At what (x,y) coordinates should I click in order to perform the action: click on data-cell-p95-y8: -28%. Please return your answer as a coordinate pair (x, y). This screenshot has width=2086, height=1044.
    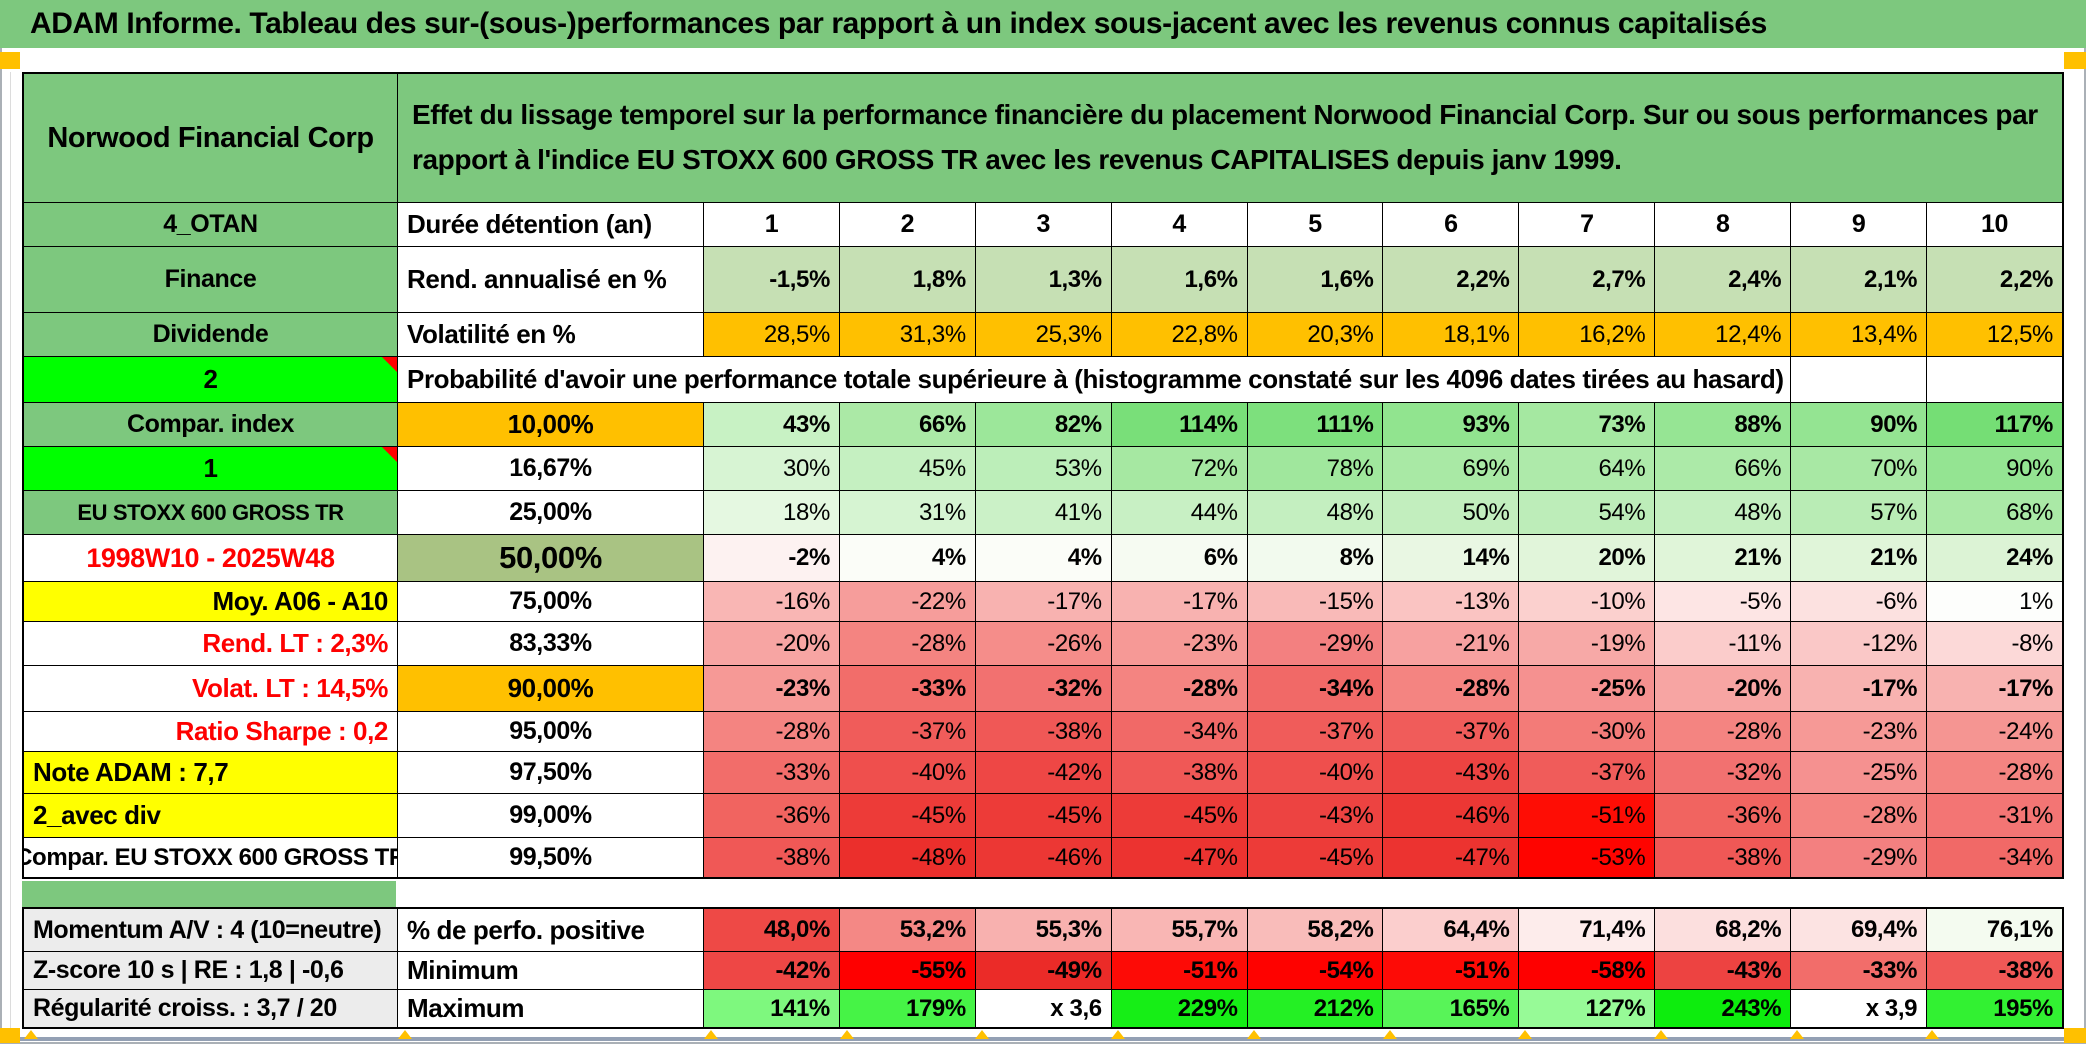
    Looking at the image, I should click on (1723, 731).